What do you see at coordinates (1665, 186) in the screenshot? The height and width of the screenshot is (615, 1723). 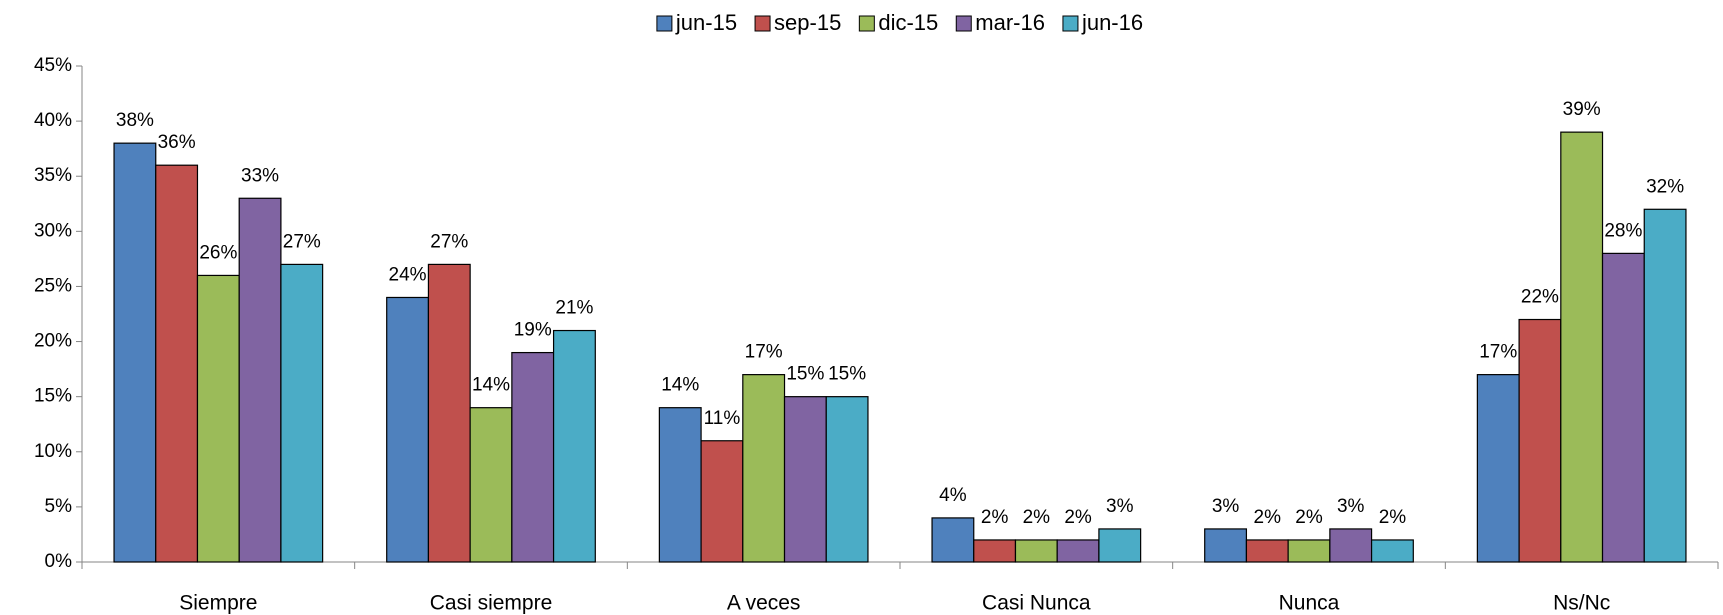 I see `data-label: 32%` at bounding box center [1665, 186].